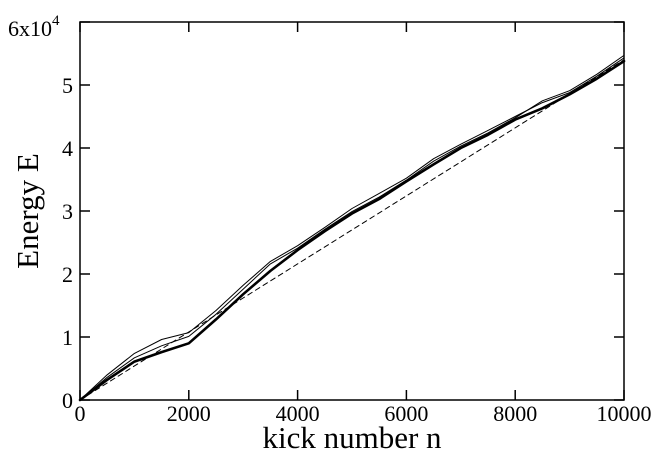 Image resolution: width=660 pixels, height=459 pixels. What do you see at coordinates (189, 413) in the screenshot?
I see `x-tick-label-2000: 2000` at bounding box center [189, 413].